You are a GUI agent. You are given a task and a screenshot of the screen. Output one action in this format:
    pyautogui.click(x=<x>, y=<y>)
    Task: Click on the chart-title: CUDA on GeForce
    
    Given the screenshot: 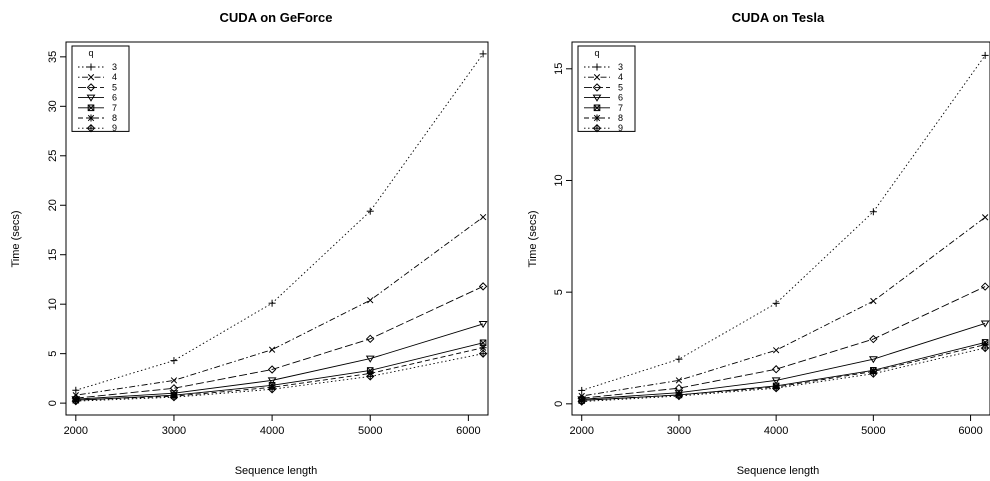 What is the action you would take?
    pyautogui.click(x=276, y=17)
    